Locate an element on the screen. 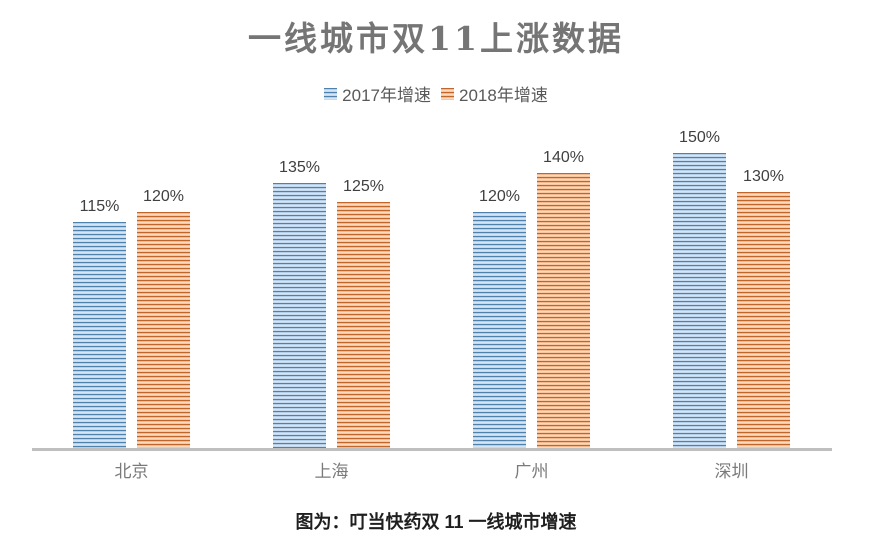  caption: 图为：叮当快药双 11 一线城市增速 is located at coordinates (436, 522).